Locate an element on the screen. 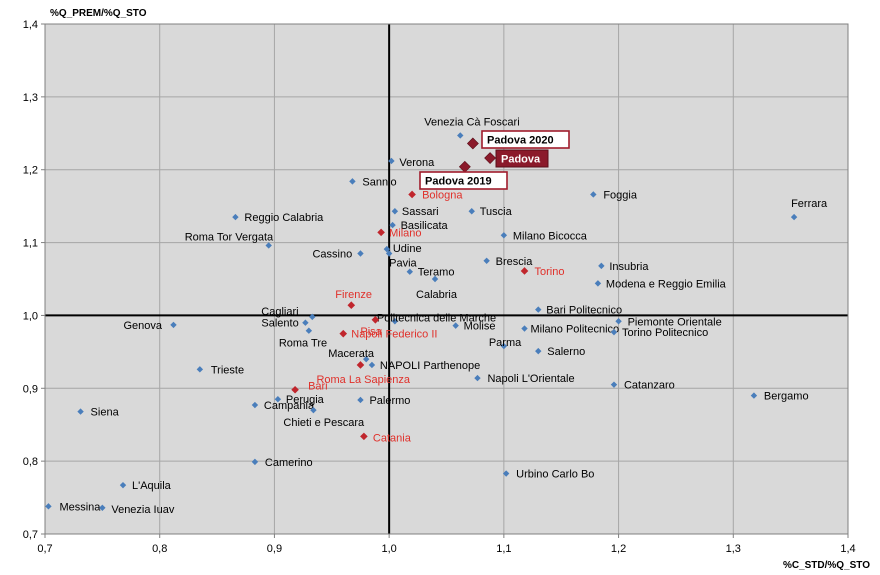  point-marker-tuscia is located at coordinates (471, 211).